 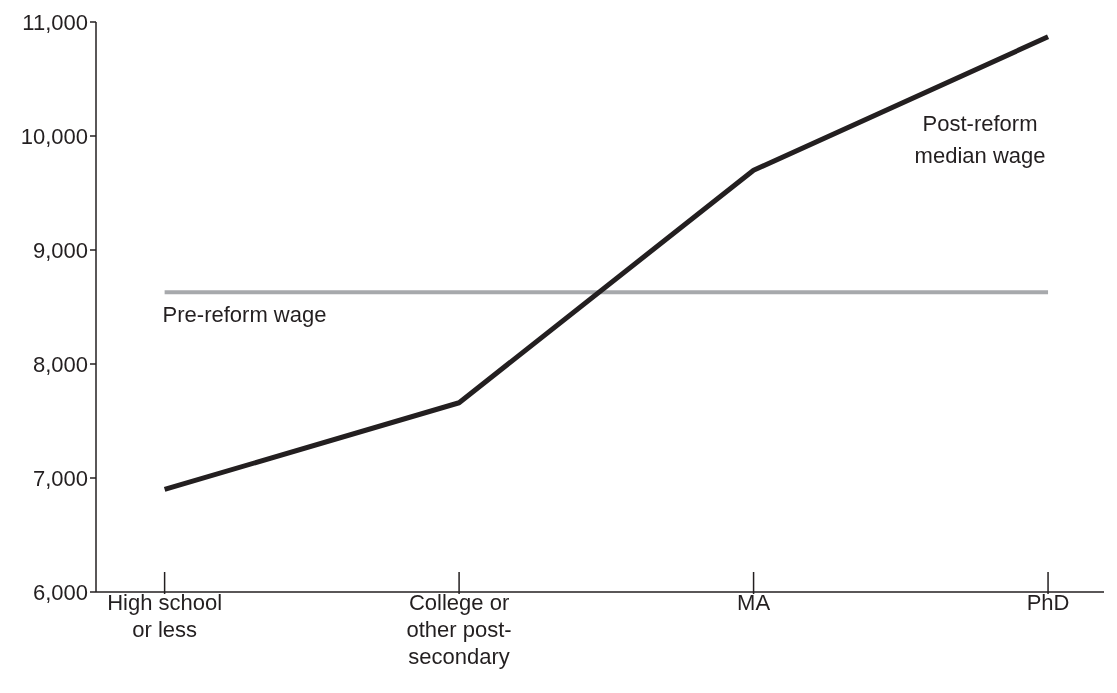 What do you see at coordinates (60, 250) in the screenshot?
I see `y-tick-label: 9,000` at bounding box center [60, 250].